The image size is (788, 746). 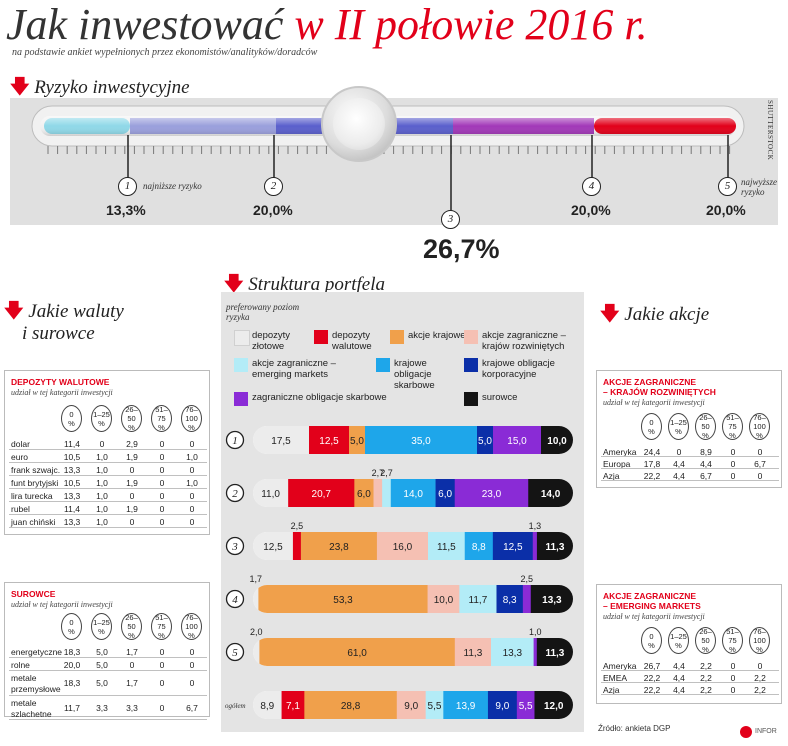 What do you see at coordinates (58, 333) in the screenshot?
I see `currencies-heading-line-2: i surowce` at bounding box center [58, 333].